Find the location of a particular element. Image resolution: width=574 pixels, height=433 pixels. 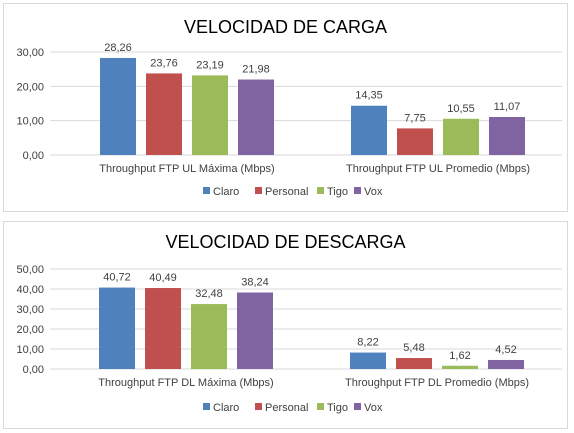

y-tick-label: 40,00 is located at coordinates (30, 290).